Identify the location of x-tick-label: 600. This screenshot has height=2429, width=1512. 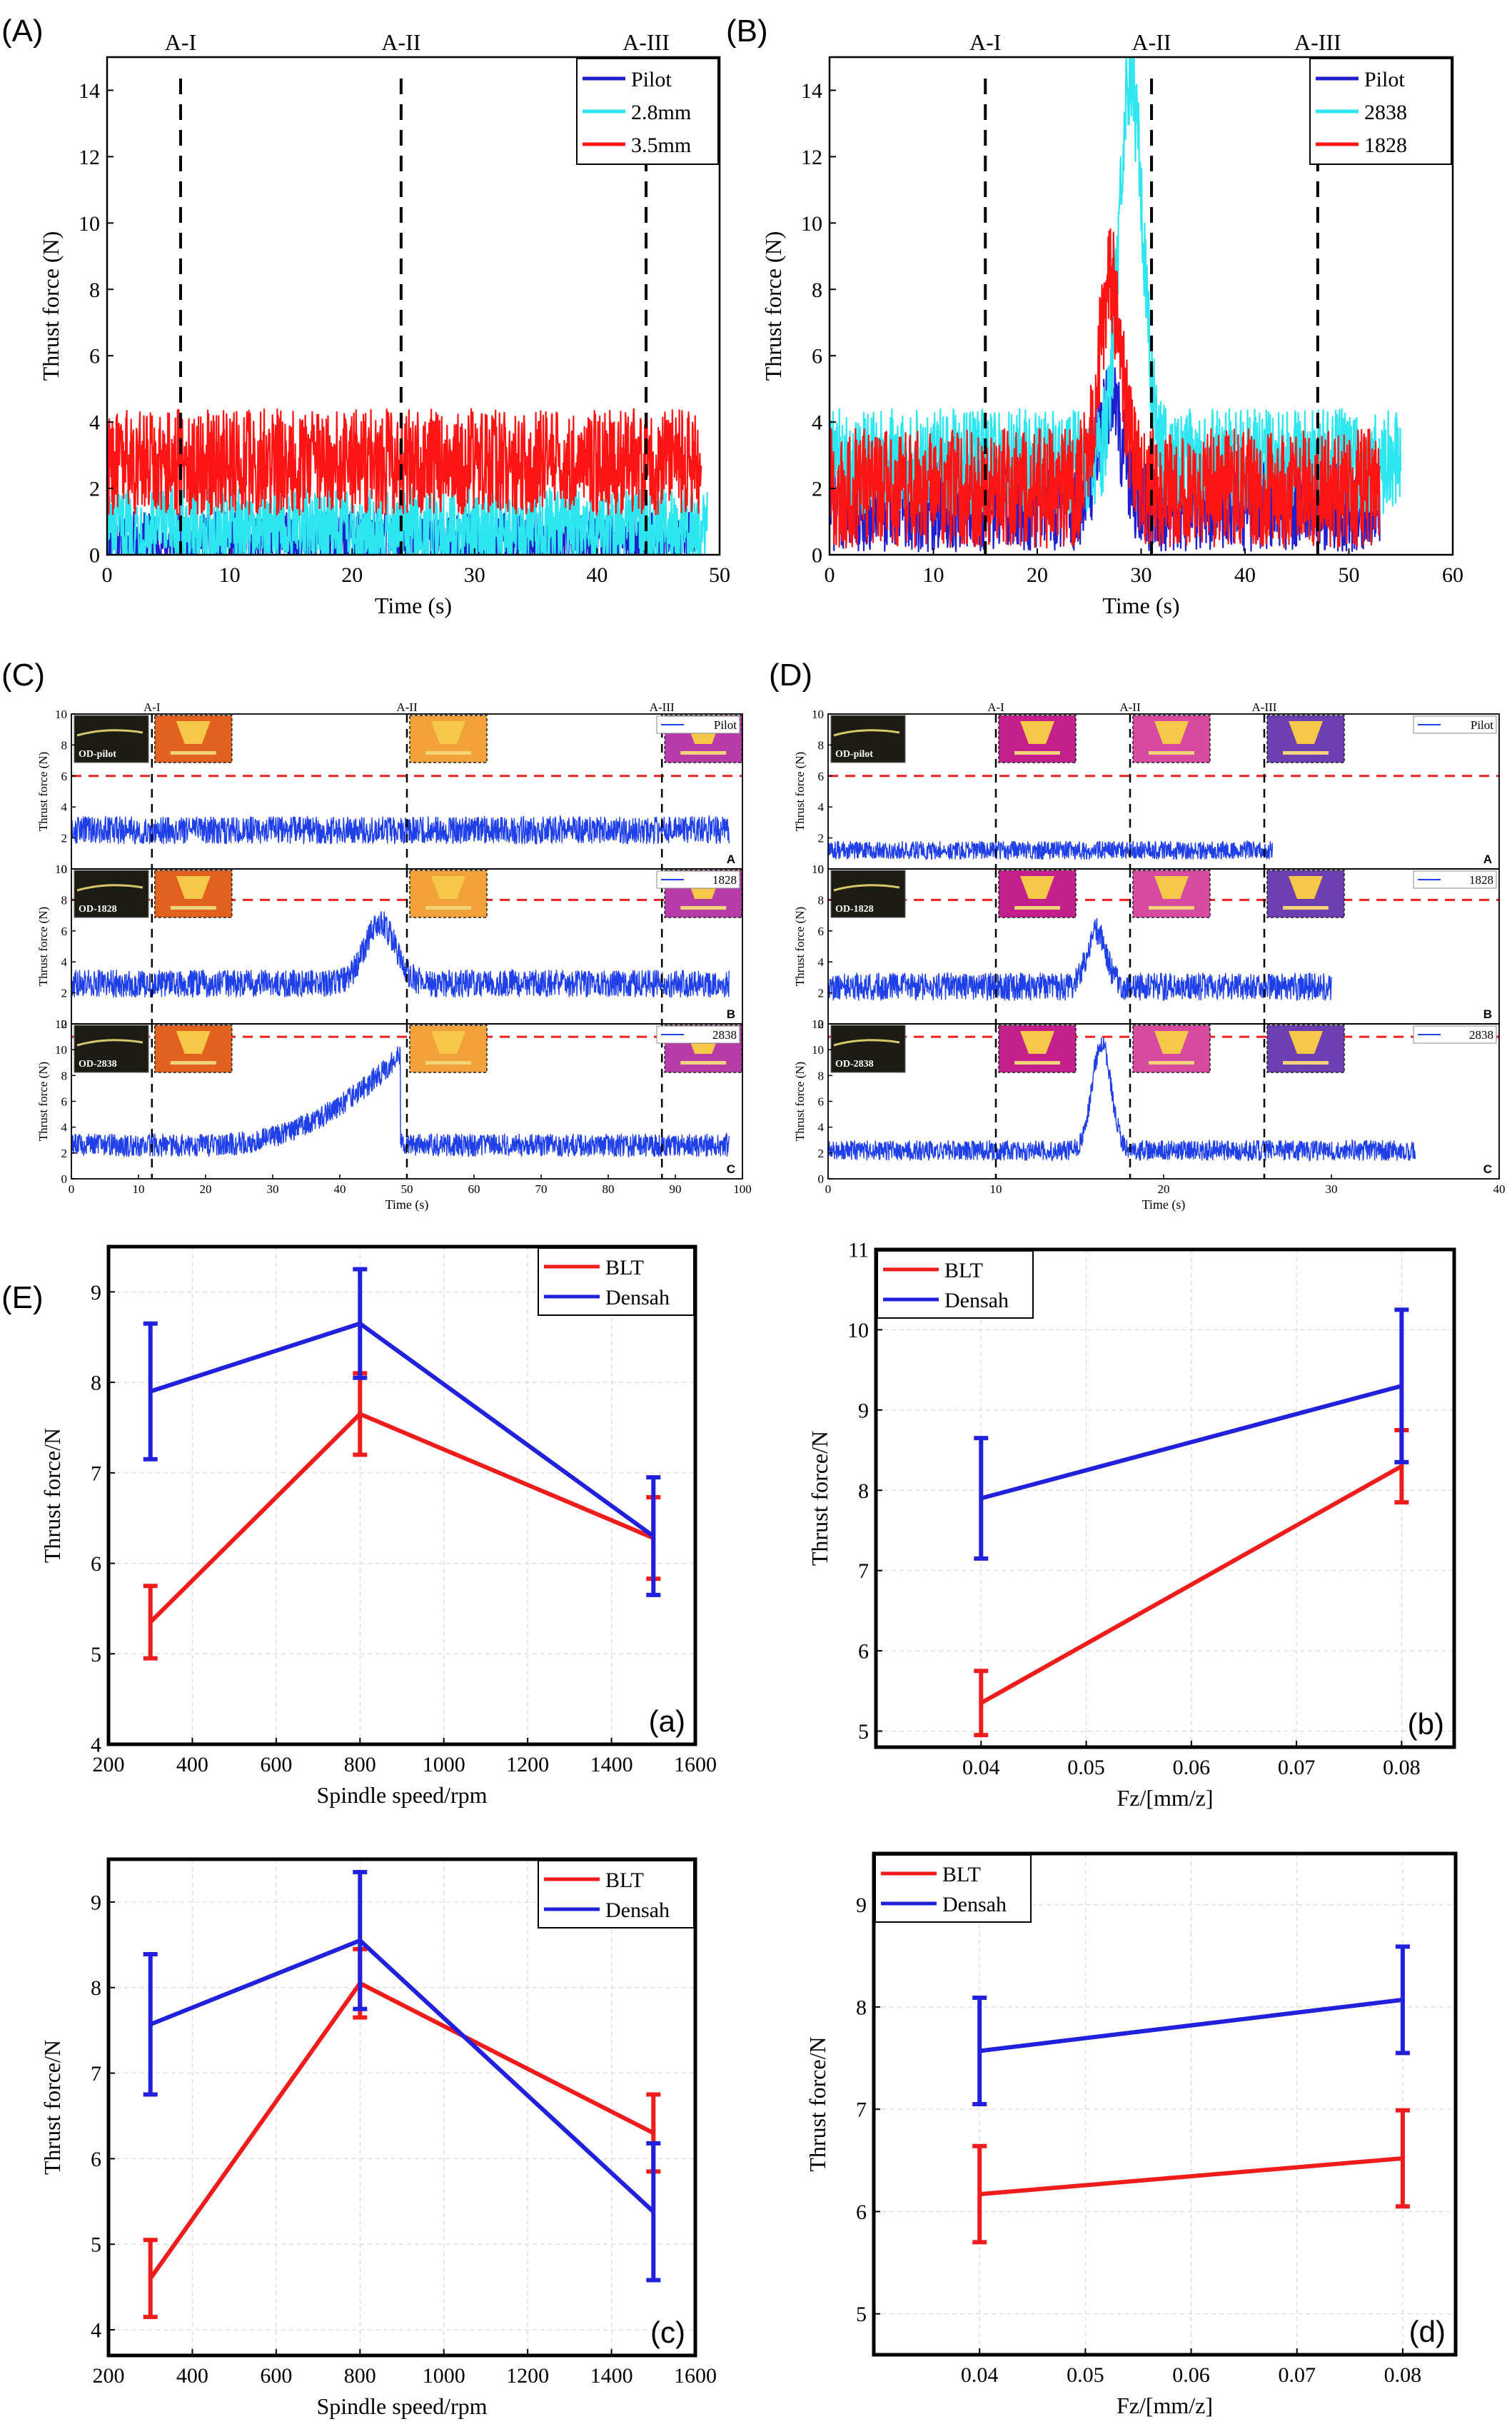
(276, 1764).